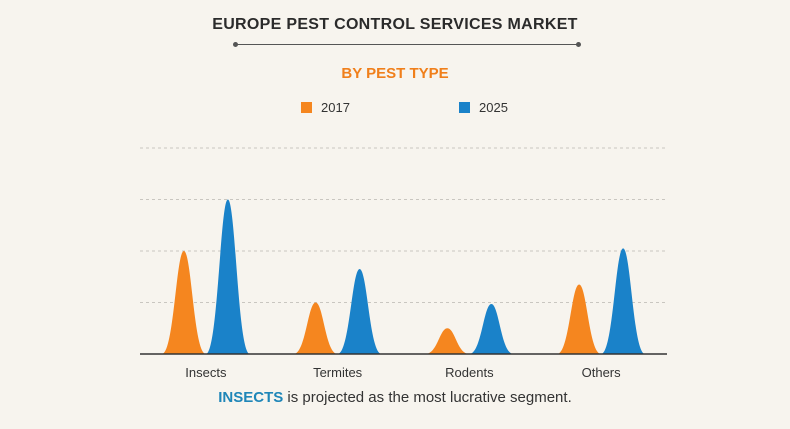 This screenshot has height=429, width=790. Describe the element at coordinates (235, 44) in the screenshot. I see `underline-left-dot` at that location.